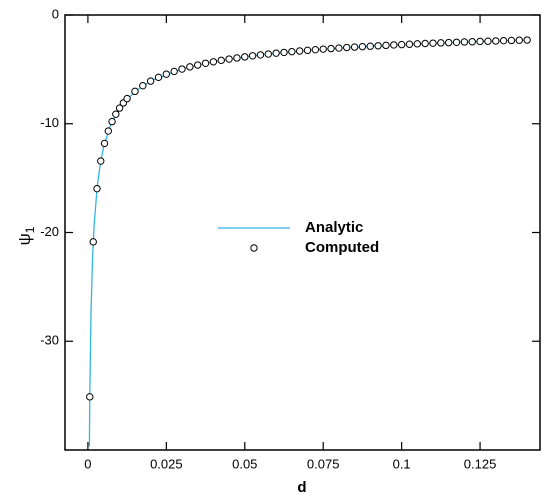 The image size is (550, 500). Describe the element at coordinates (244, 463) in the screenshot. I see `x-tick-label: 0.05` at that location.